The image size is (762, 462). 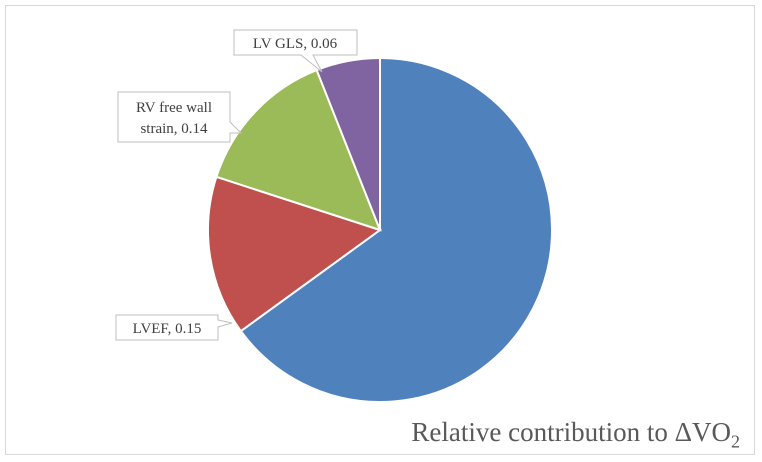 What do you see at coordinates (295, 44) in the screenshot?
I see `label-lv-gls: LV GLS, 0.06` at bounding box center [295, 44].